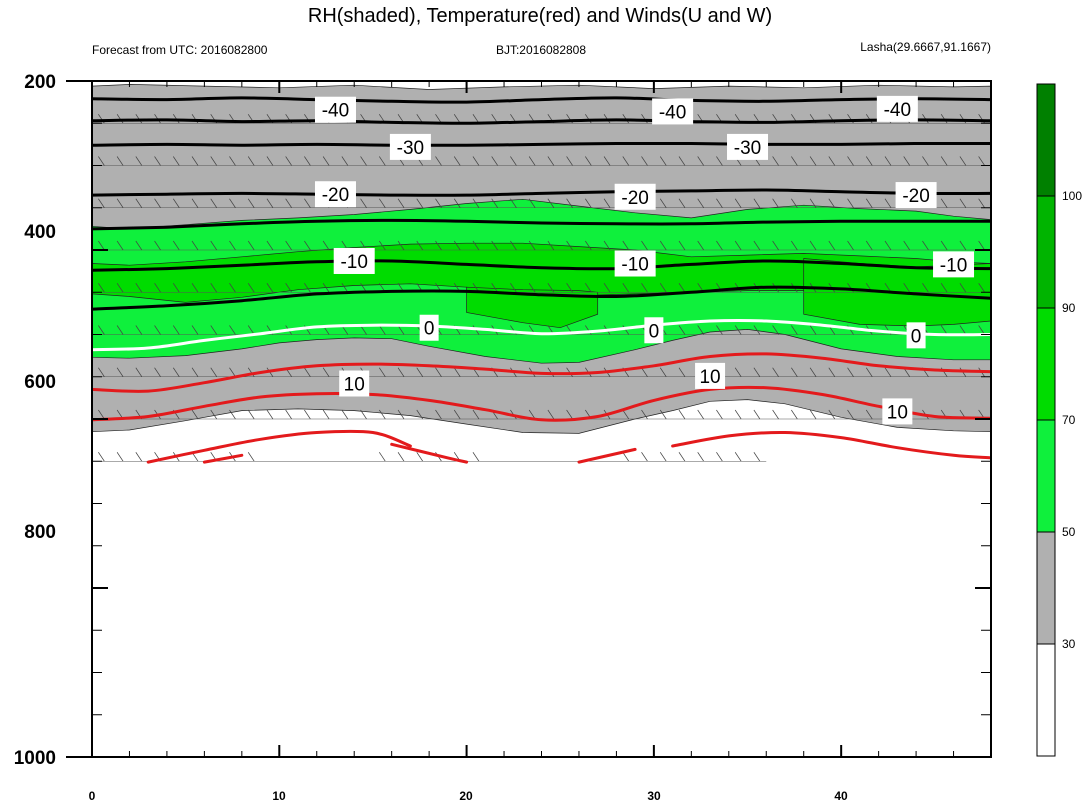 The width and height of the screenshot is (1087, 806). I want to click on y-tick-label: 1000, so click(35, 758).